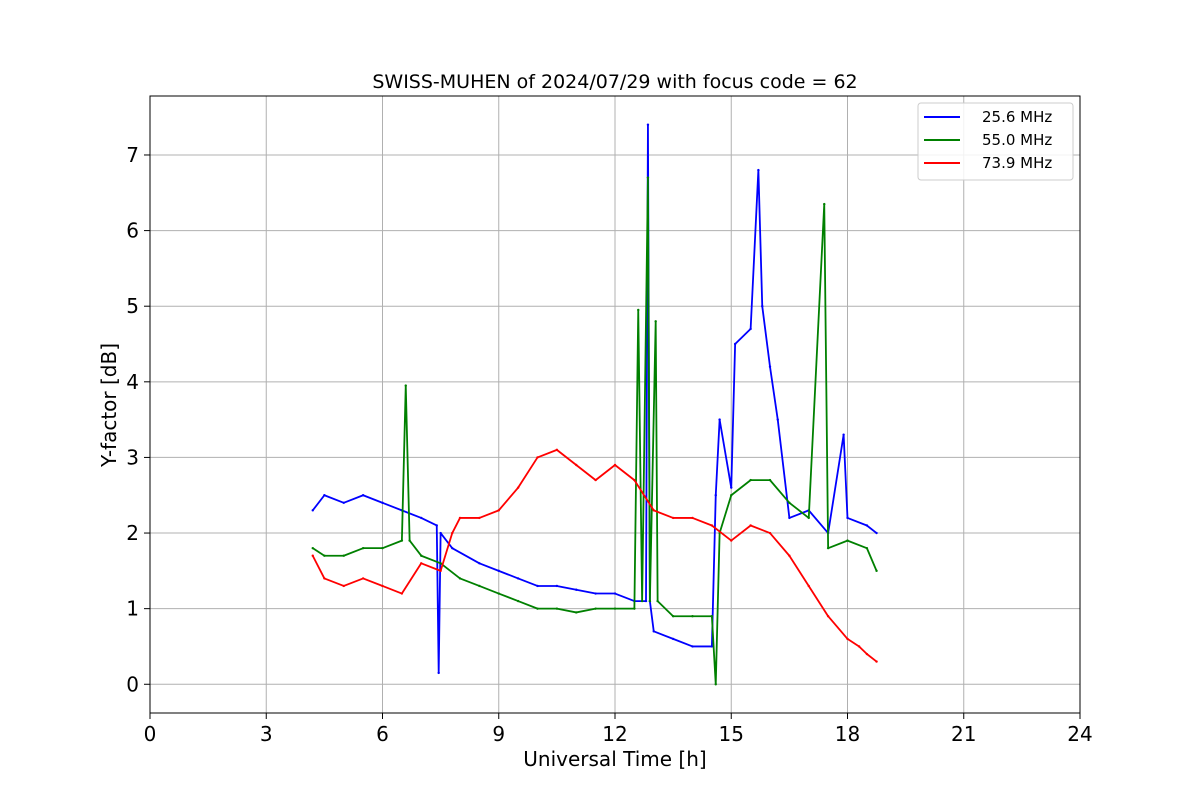 This screenshot has height=804, width=1200. What do you see at coordinates (132, 609) in the screenshot?
I see `y-tick-label: 1` at bounding box center [132, 609].